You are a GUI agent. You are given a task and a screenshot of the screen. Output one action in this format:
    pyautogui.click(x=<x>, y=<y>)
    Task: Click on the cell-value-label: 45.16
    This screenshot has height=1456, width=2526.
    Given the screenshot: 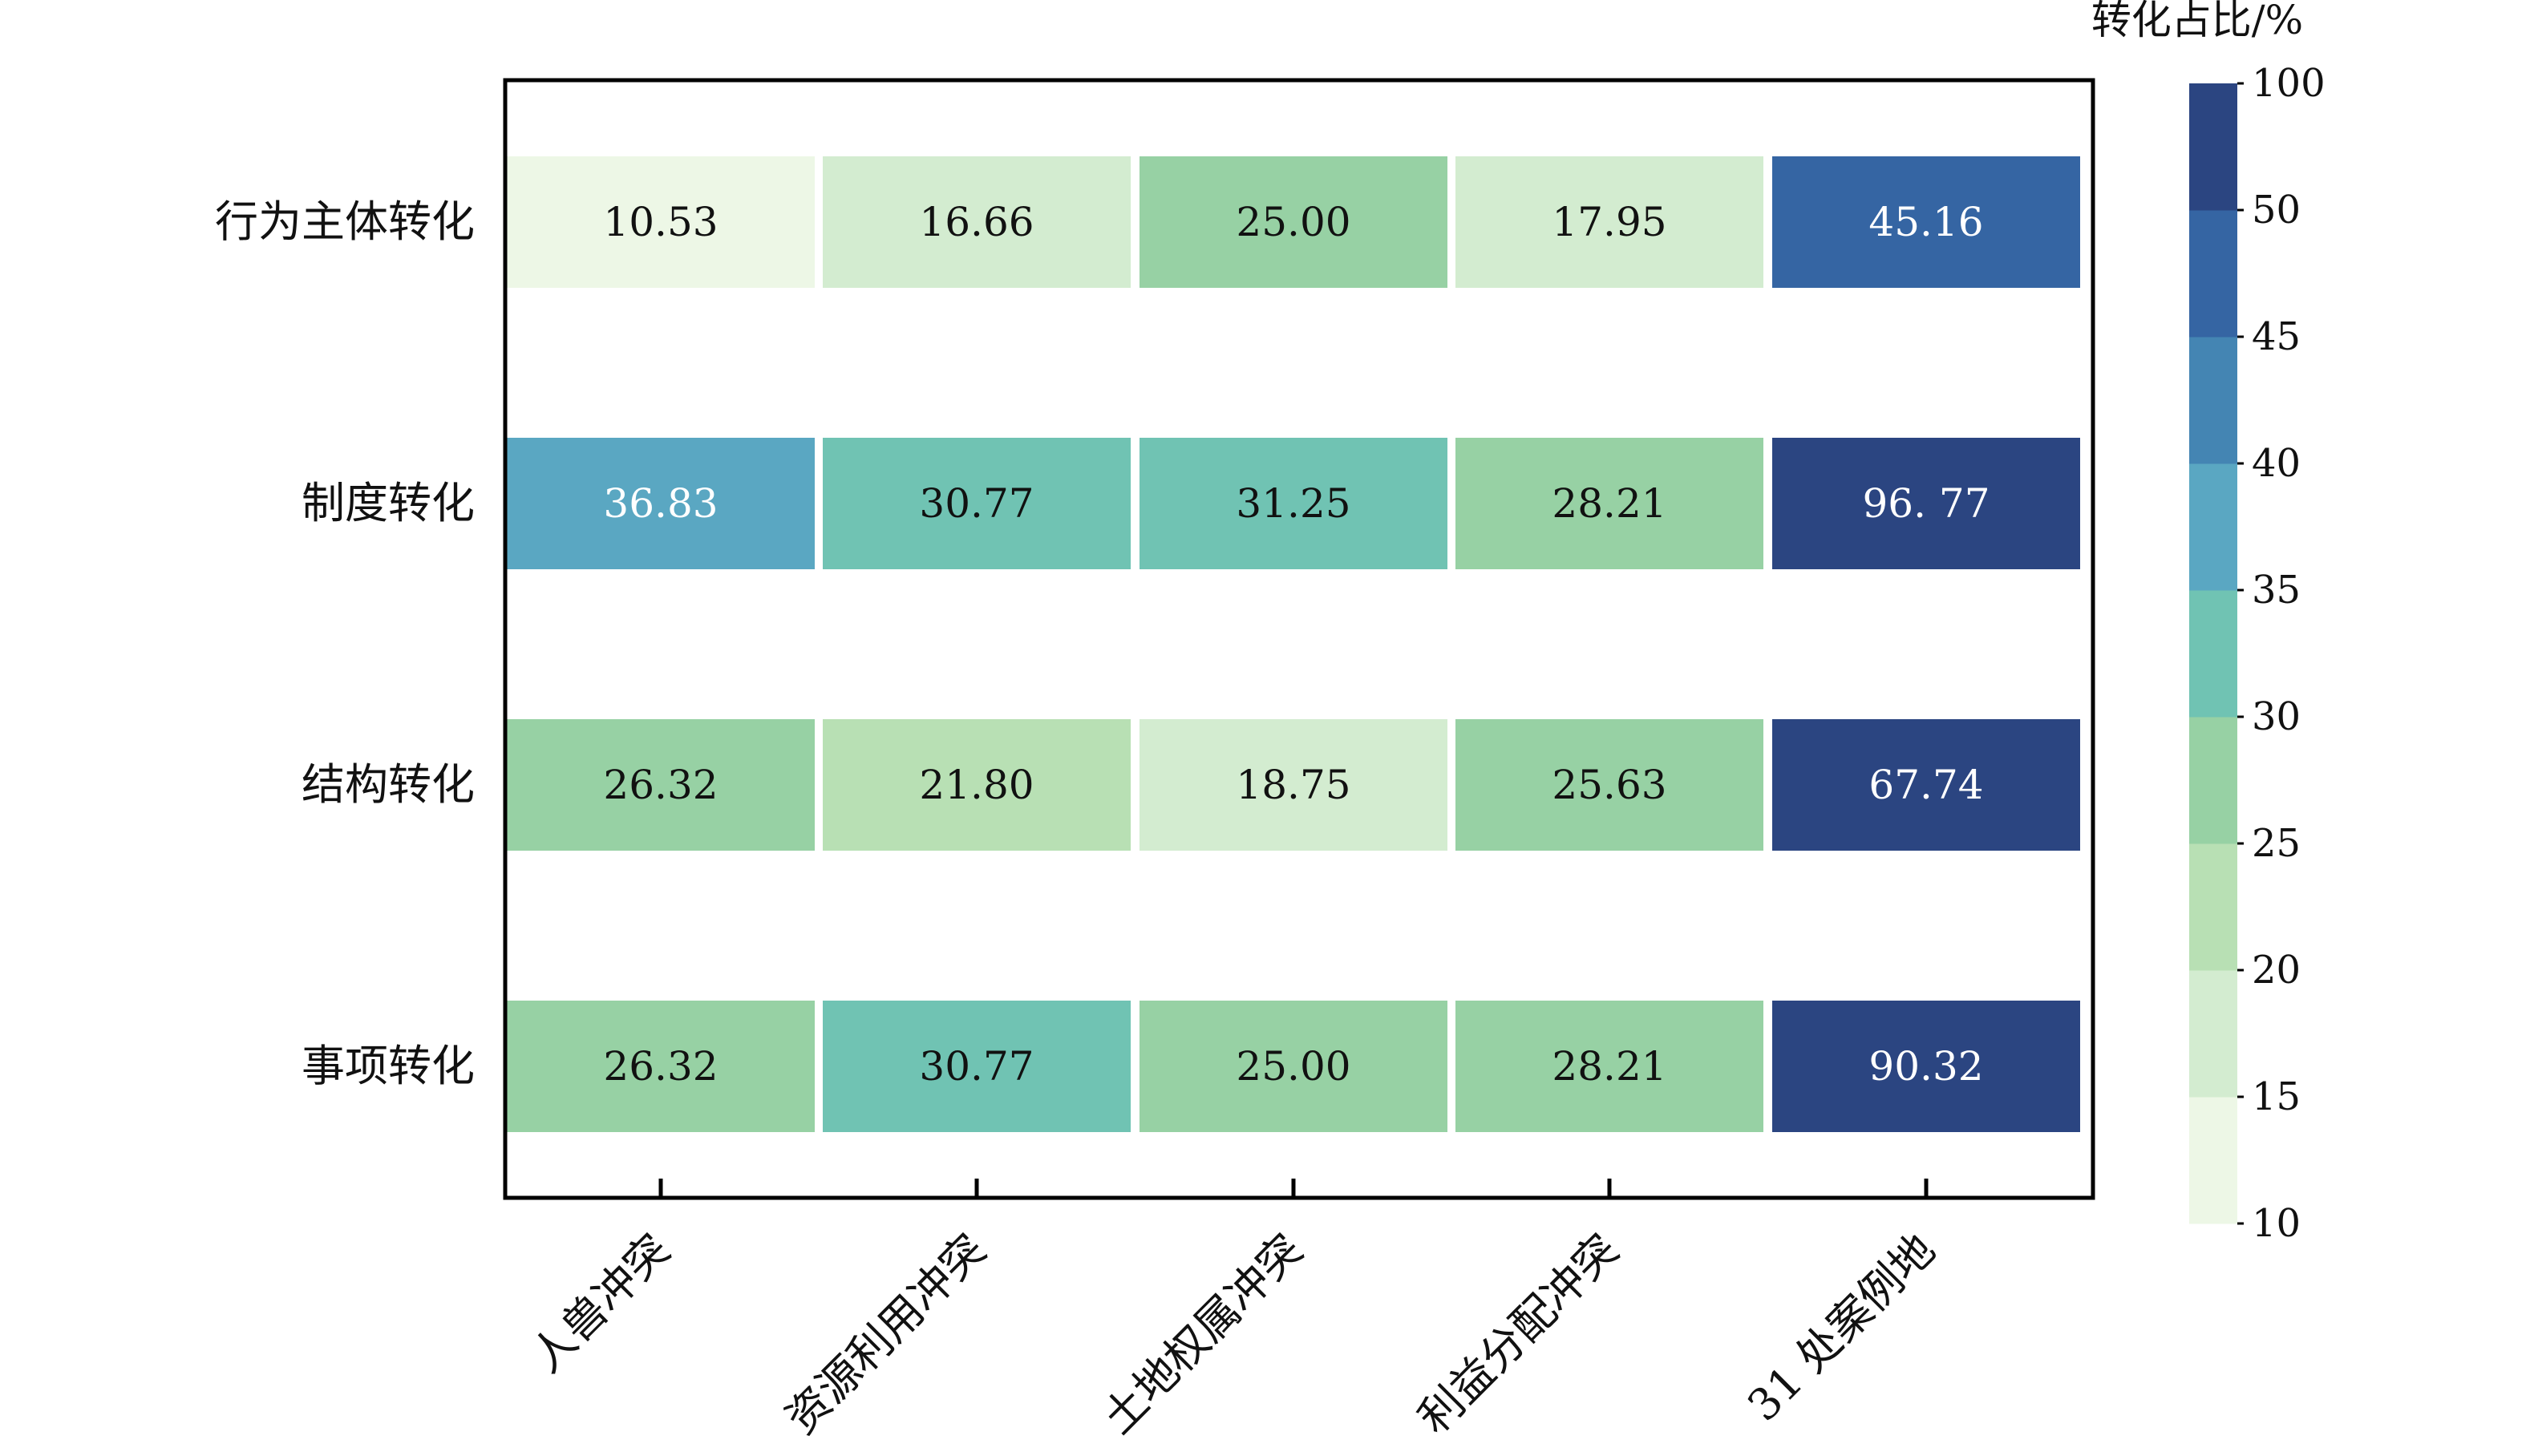 What is the action you would take?
    pyautogui.click(x=1925, y=222)
    